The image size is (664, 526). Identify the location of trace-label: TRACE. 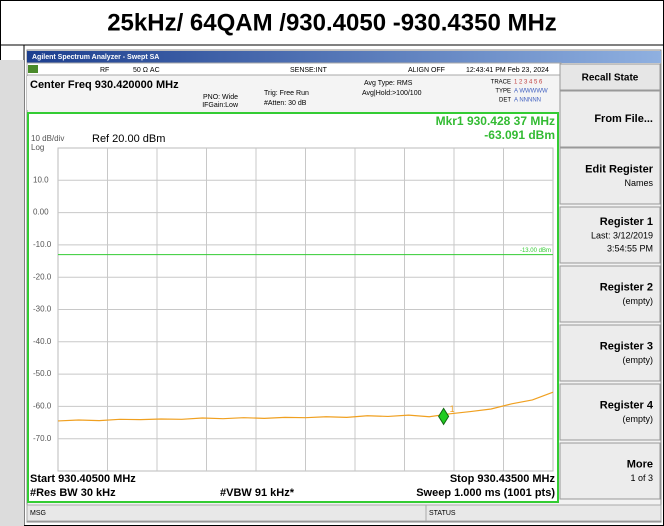
(501, 83).